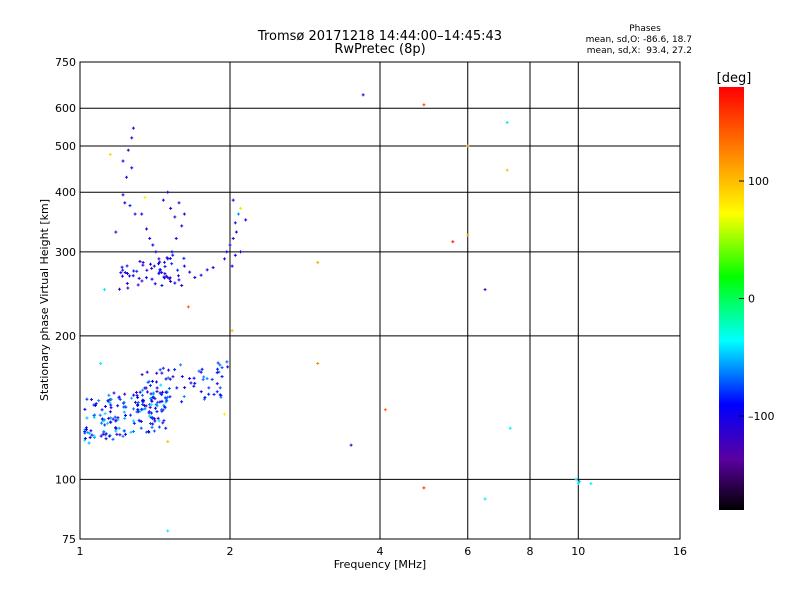 The width and height of the screenshot is (800, 600). I want to click on y-tick-label: 200, so click(65, 336).